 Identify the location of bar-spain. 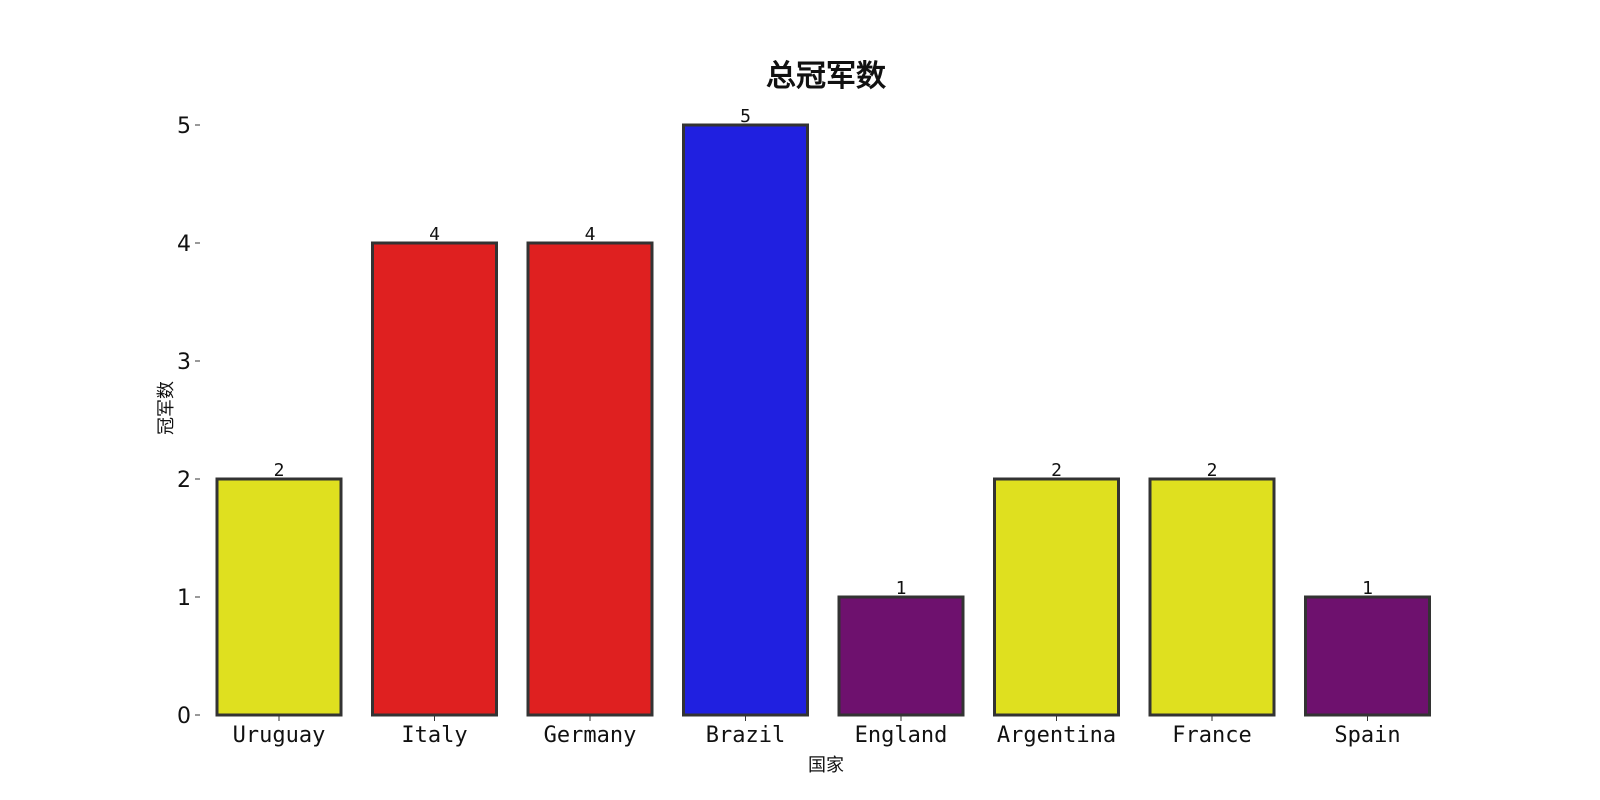
(1367, 656).